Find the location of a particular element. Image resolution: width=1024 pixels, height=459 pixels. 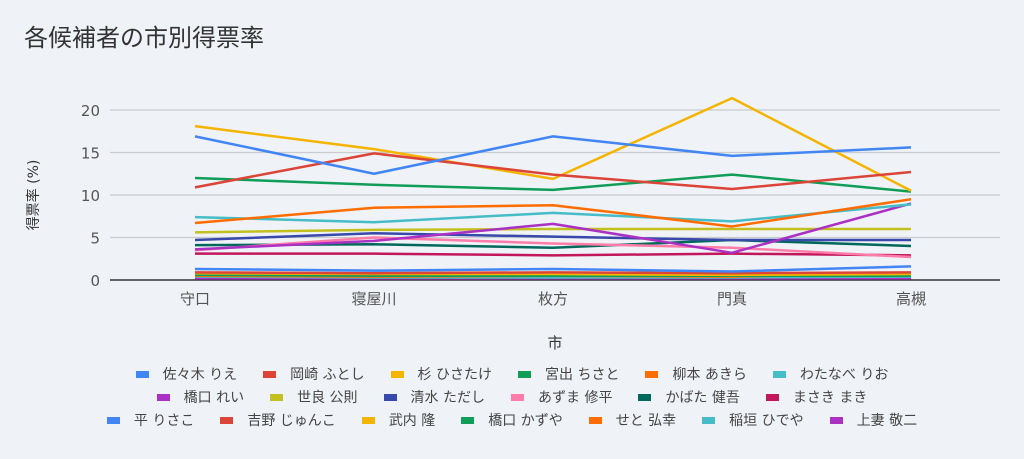

legend-item: あずま 修平 is located at coordinates (561, 397).